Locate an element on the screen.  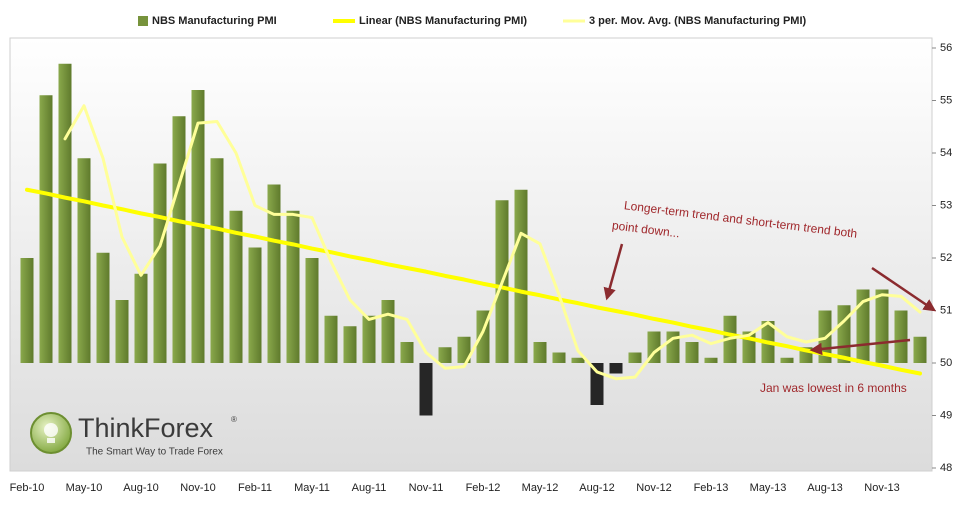
y-tick-label: 54 is located at coordinates (946, 153).